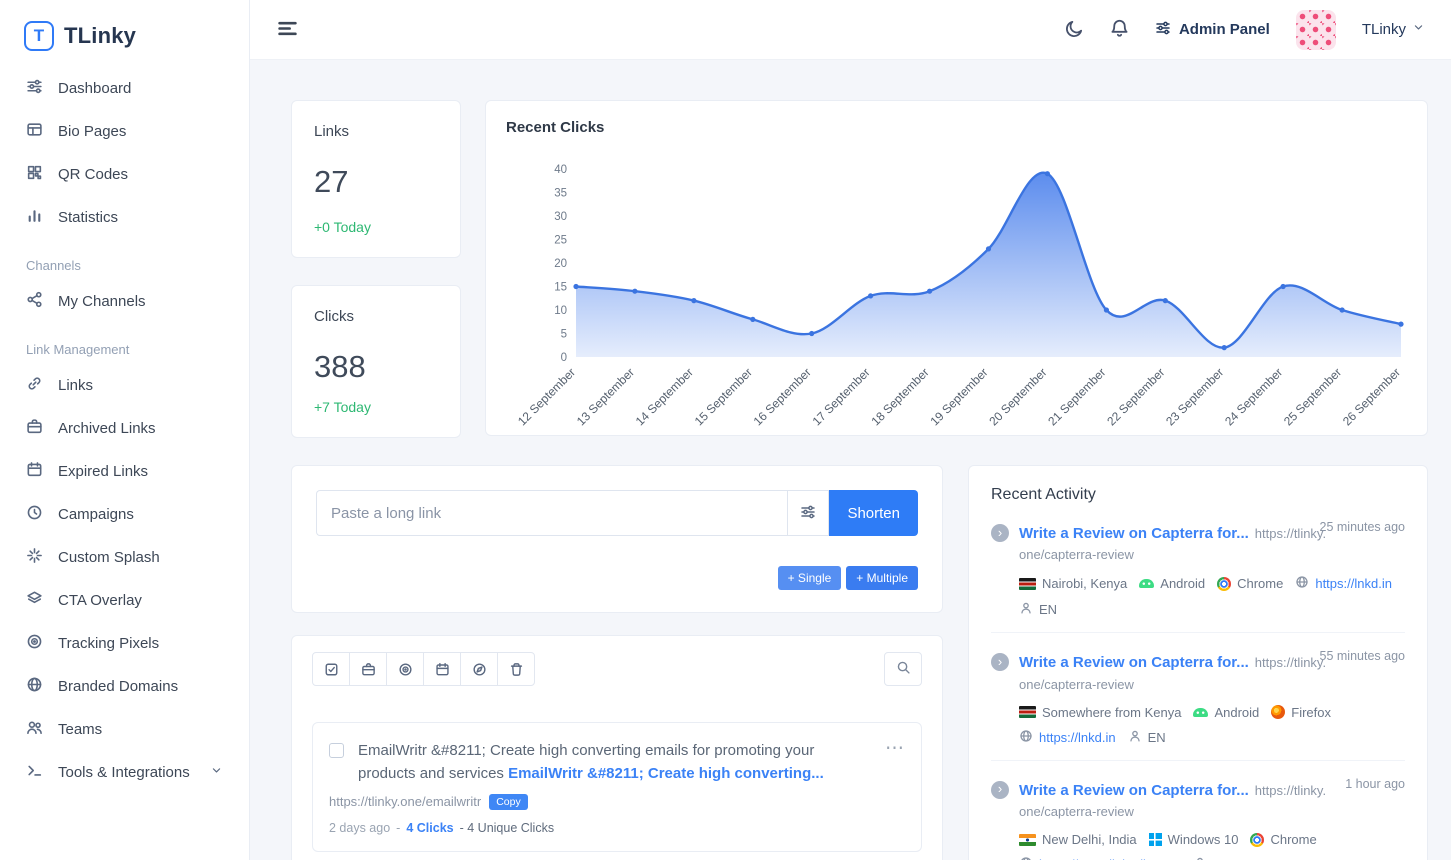 This screenshot has width=1451, height=860. What do you see at coordinates (809, 578) in the screenshot?
I see `add-single-button: + Single` at bounding box center [809, 578].